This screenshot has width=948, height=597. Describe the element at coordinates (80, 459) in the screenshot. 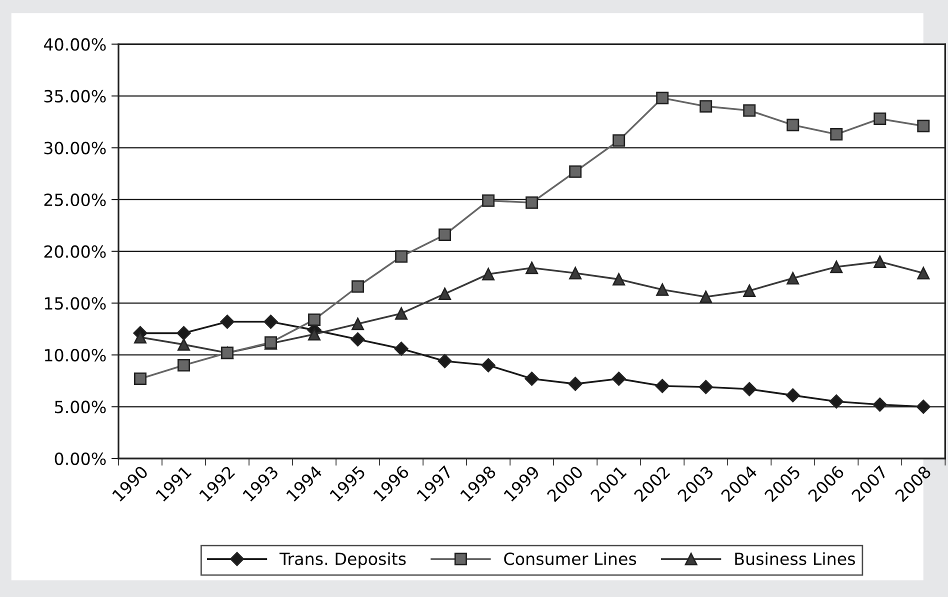

I see `y-tick-label: 0.00%` at that location.